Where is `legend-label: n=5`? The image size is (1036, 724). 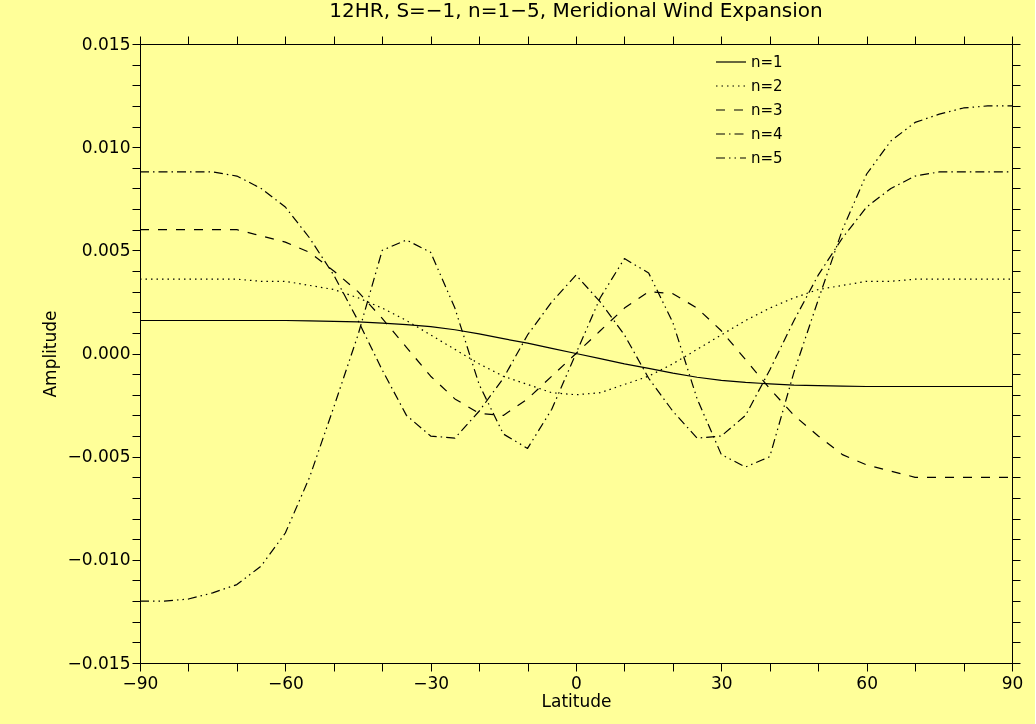
legend-label: n=5 is located at coordinates (767, 158).